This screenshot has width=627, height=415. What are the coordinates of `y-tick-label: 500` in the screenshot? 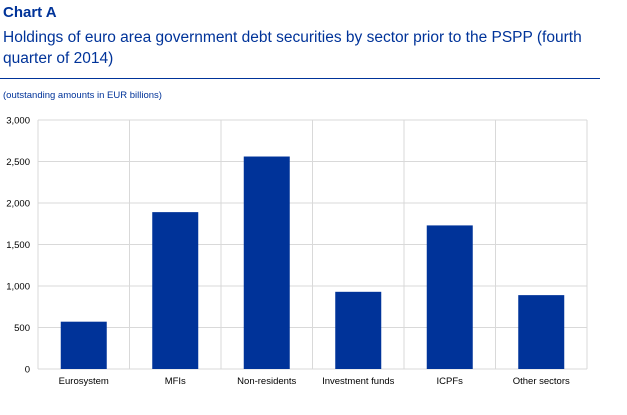 It's located at (22, 328).